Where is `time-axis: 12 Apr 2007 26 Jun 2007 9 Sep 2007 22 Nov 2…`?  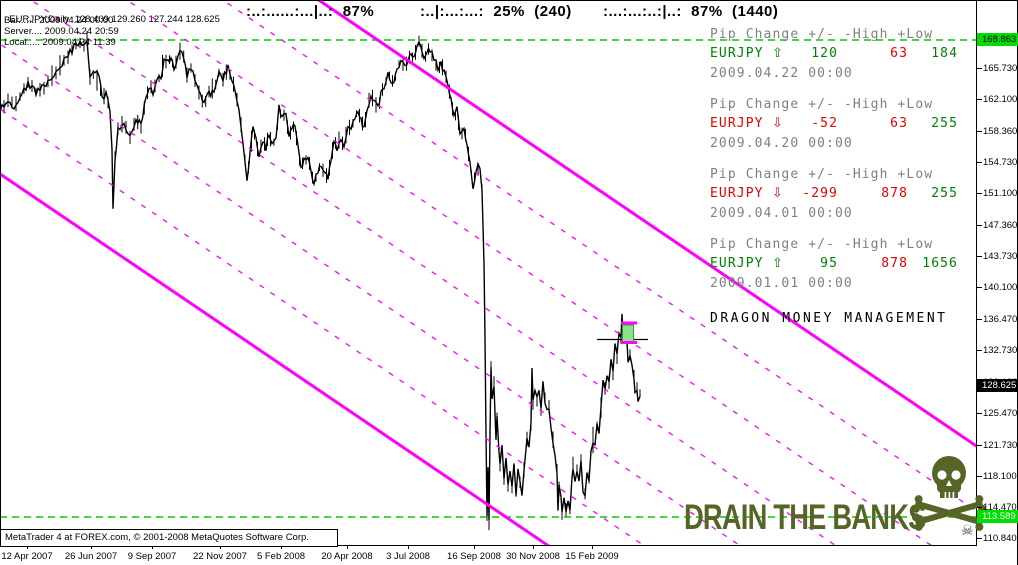 time-axis: 12 Apr 2007 26 Jun 2007 9 Sep 2007 22 Nov 2… is located at coordinates (488, 555).